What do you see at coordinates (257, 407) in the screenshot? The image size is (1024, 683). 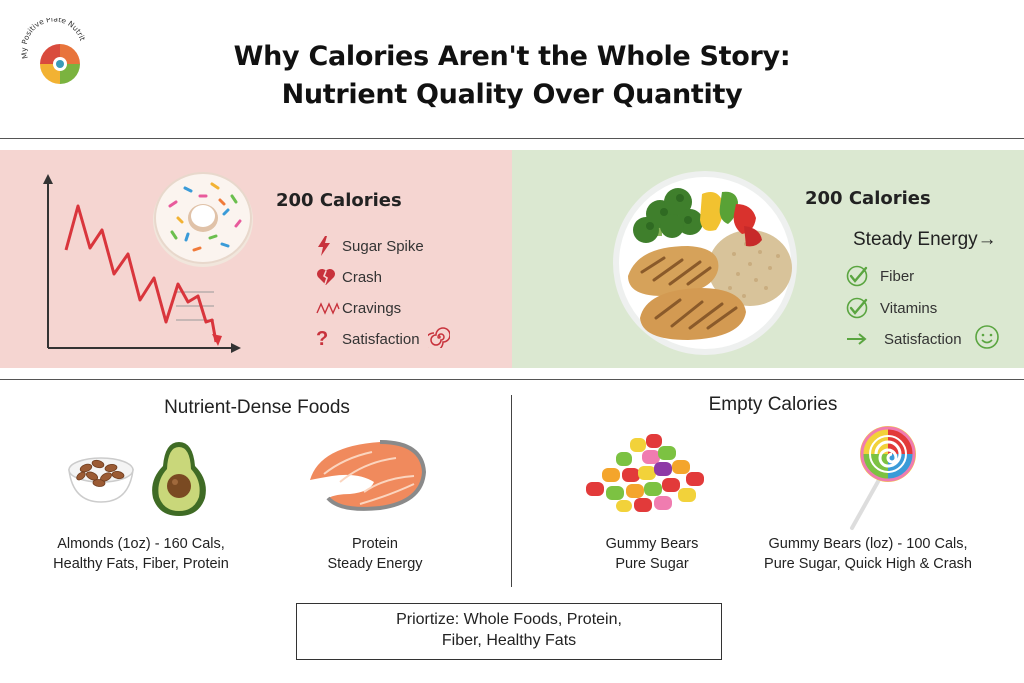 I see `nutrient-dense-title: Nutrient-Dense Foods` at bounding box center [257, 407].